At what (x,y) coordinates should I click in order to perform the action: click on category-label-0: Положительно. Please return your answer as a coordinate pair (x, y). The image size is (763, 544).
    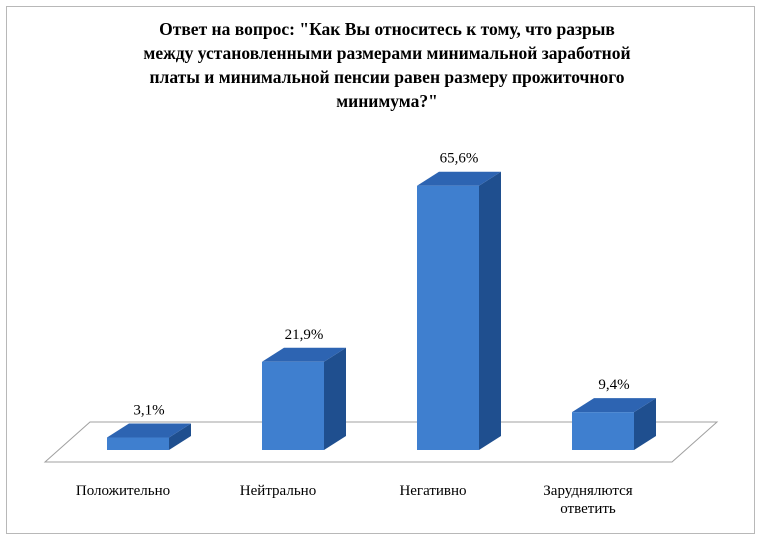
    Looking at the image, I should click on (123, 491).